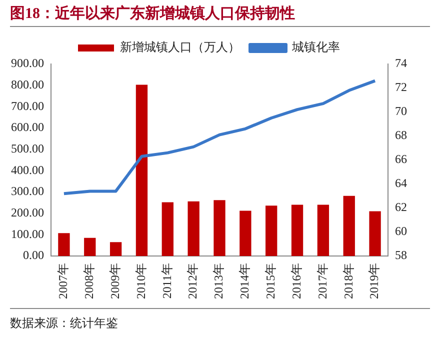 This screenshot has height=344, width=440. What do you see at coordinates (401, 63) in the screenshot?
I see `y2-tick-label: 74` at bounding box center [401, 63].